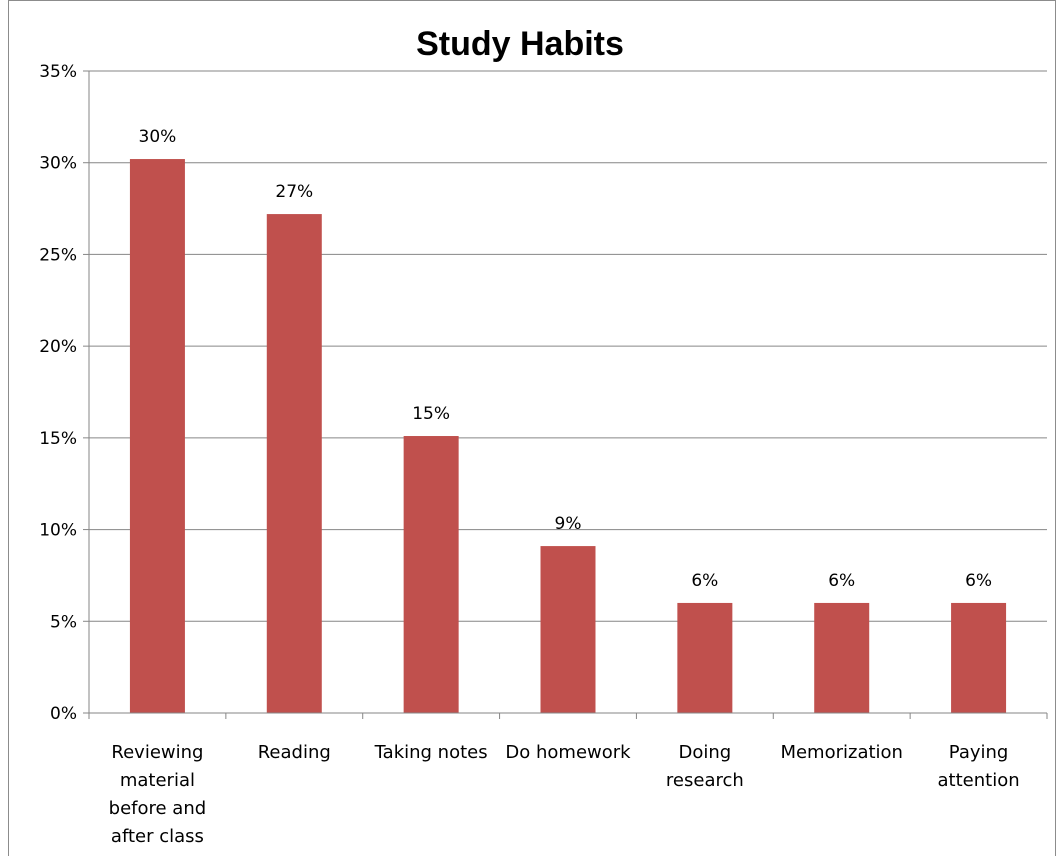 This screenshot has height=858, width=1058. What do you see at coordinates (158, 137) in the screenshot?
I see `data-label: 30%` at bounding box center [158, 137].